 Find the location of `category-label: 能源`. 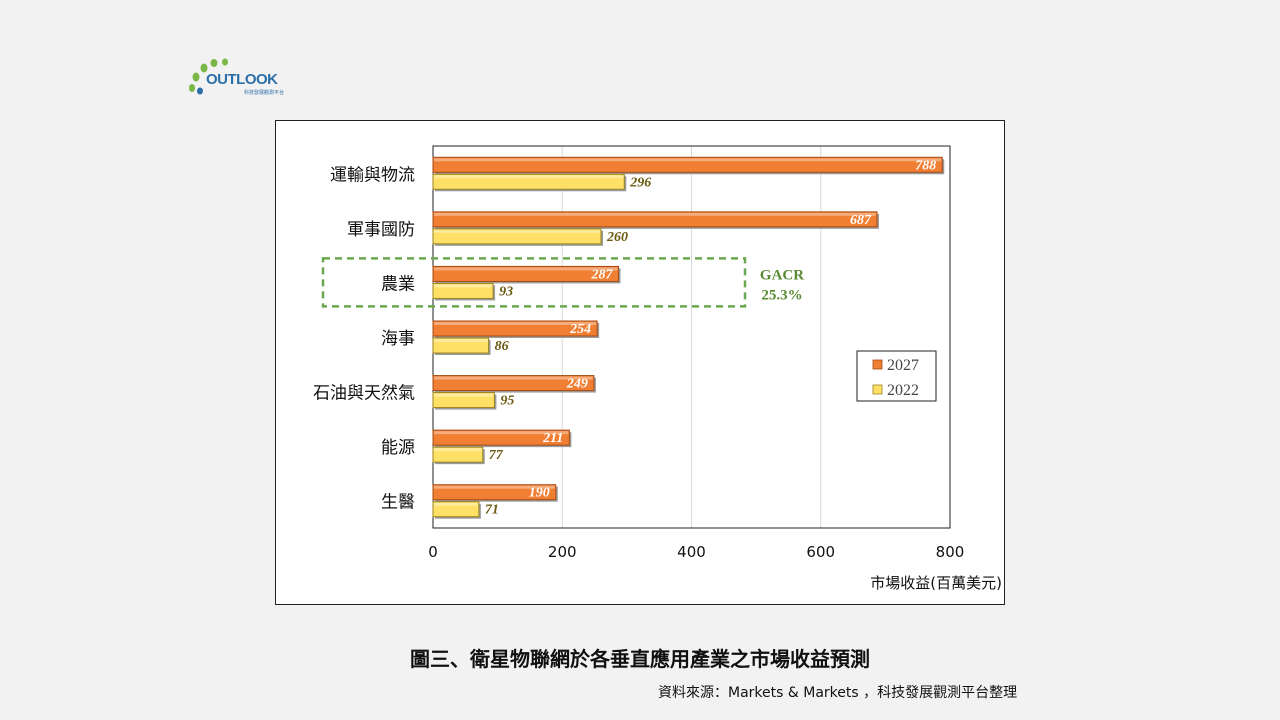

category-label: 能源 is located at coordinates (398, 448).